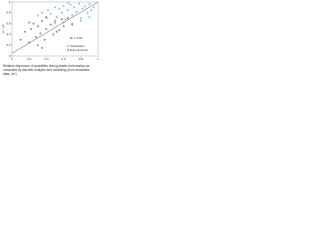  What do you see at coordinates (29, 59) in the screenshot?
I see `x-tick-label: 0.2` at bounding box center [29, 59].